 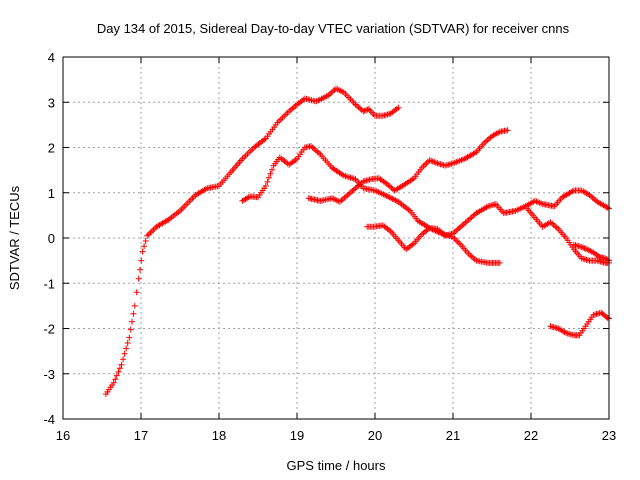 I want to click on y-tick-label: 1, so click(x=51, y=193).